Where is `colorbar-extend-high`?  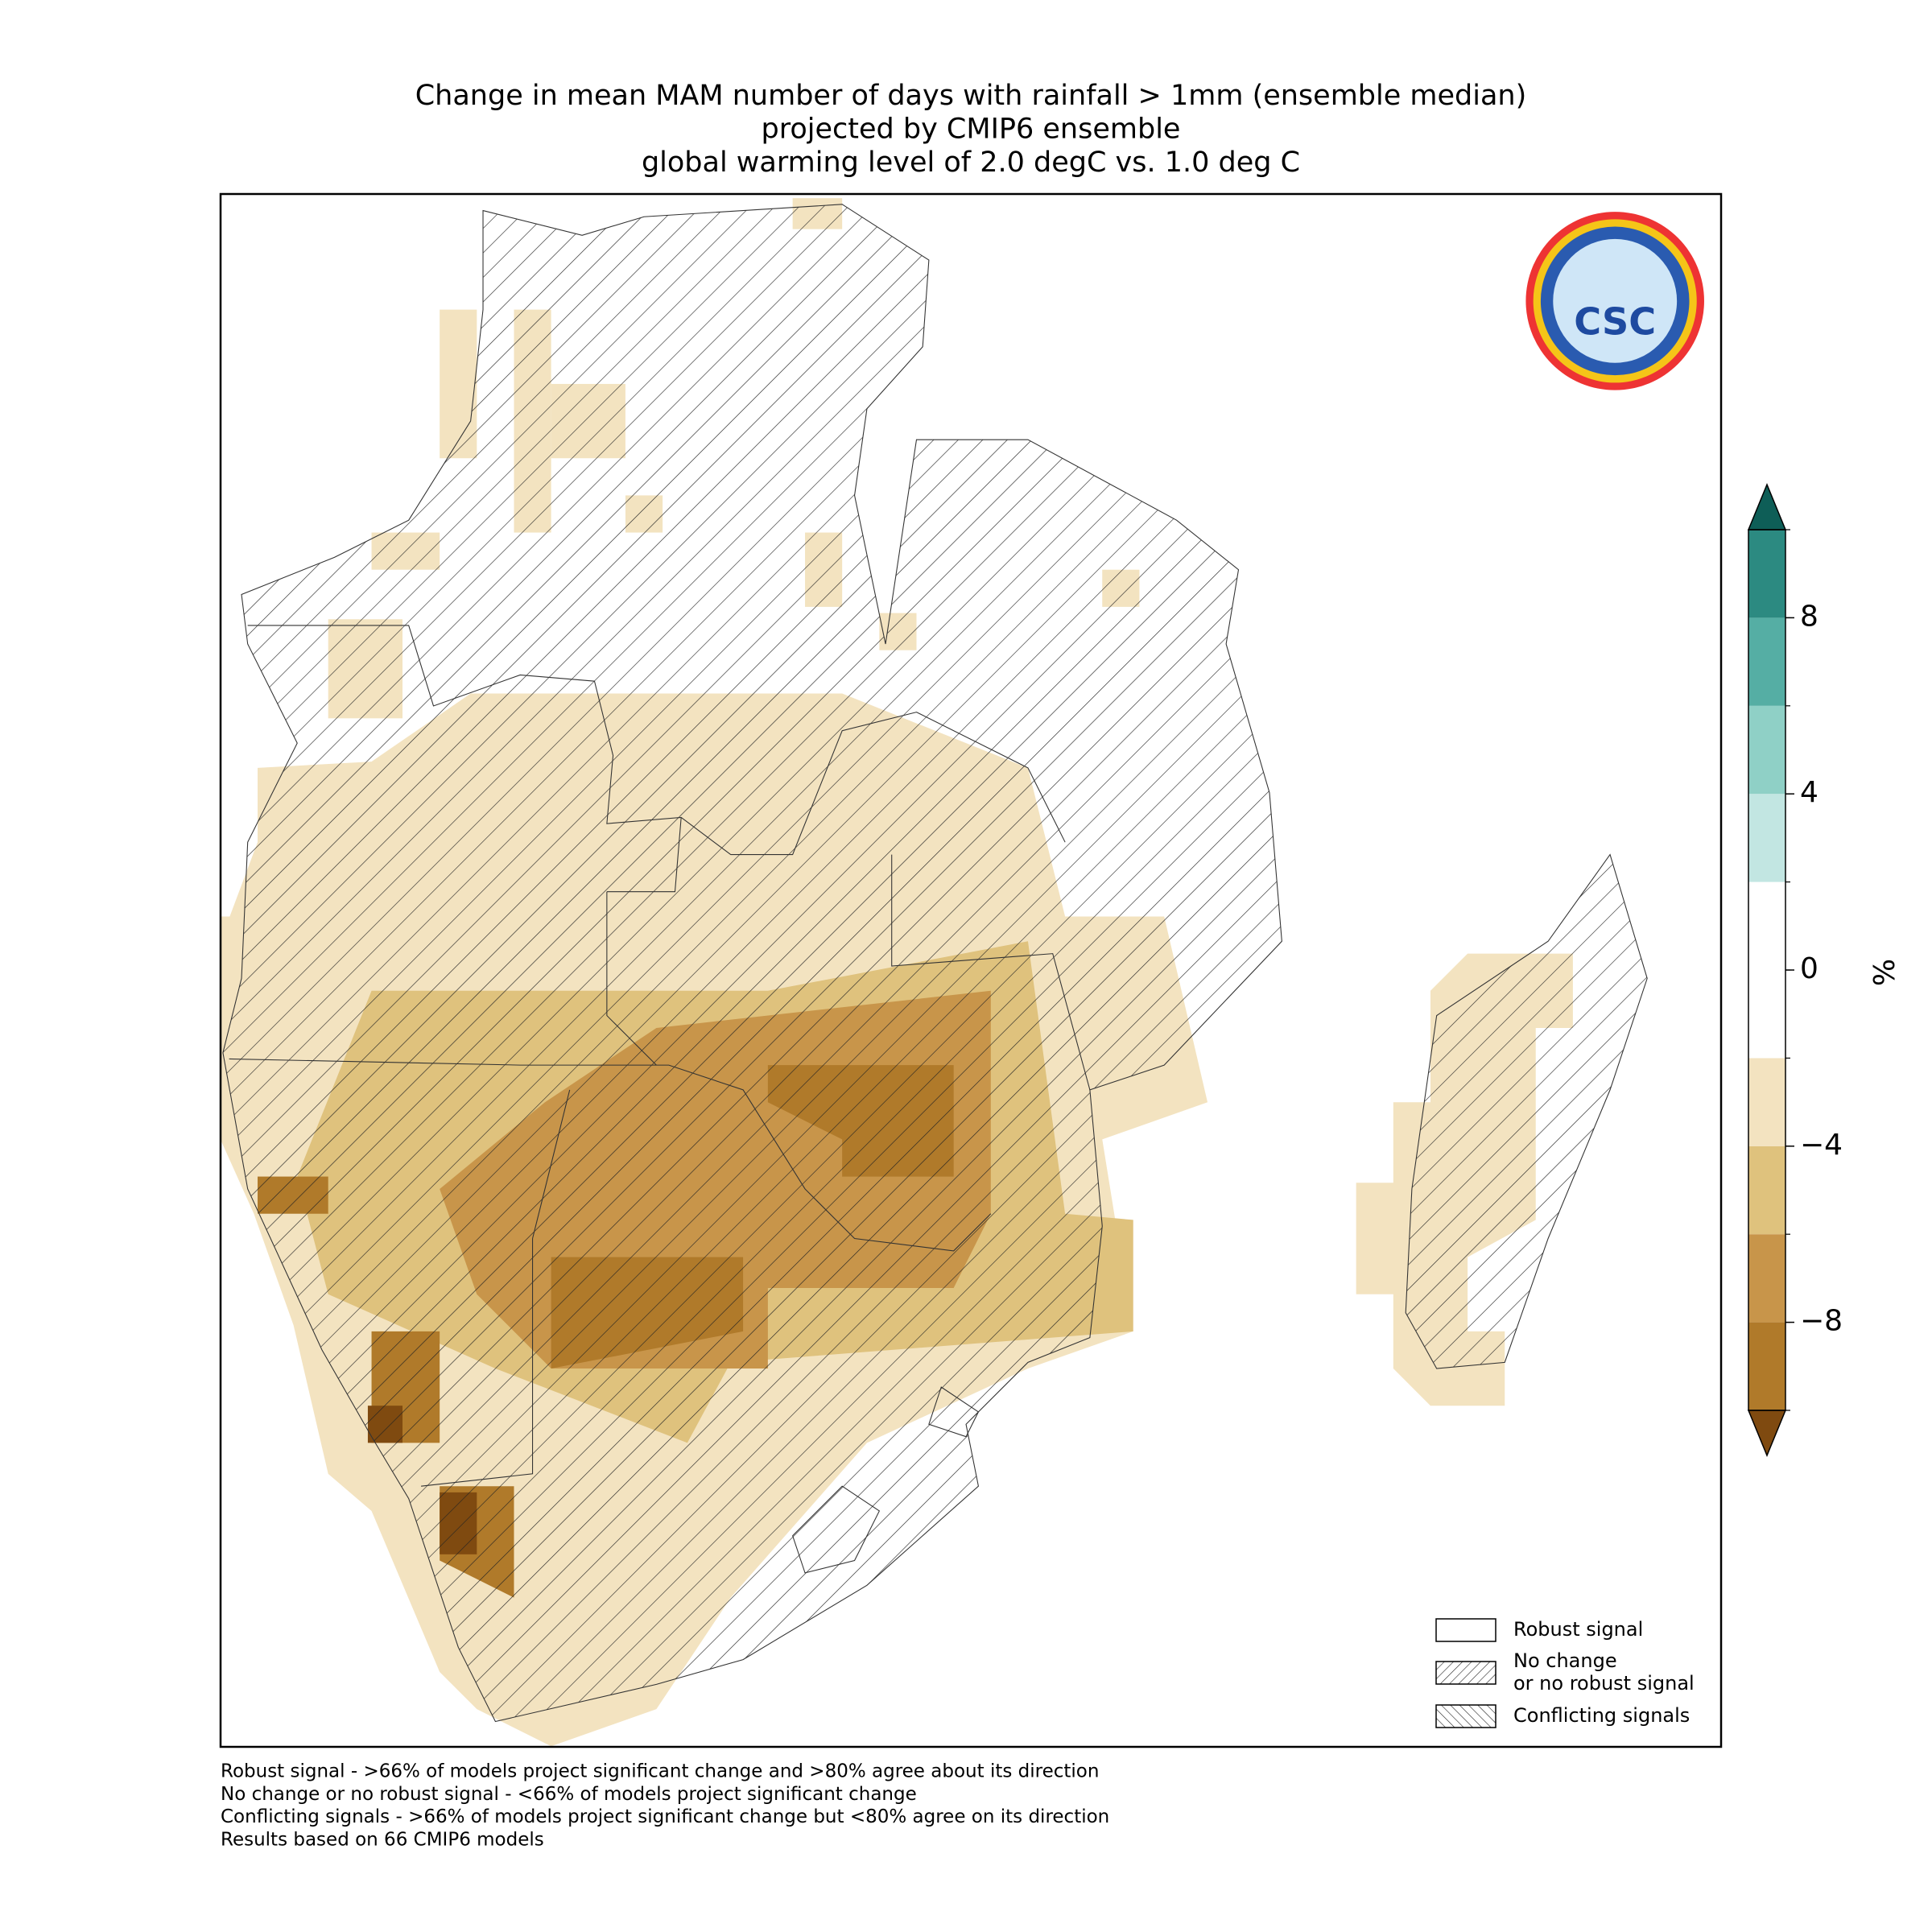
colorbar-extend-high is located at coordinates (1767, 506).